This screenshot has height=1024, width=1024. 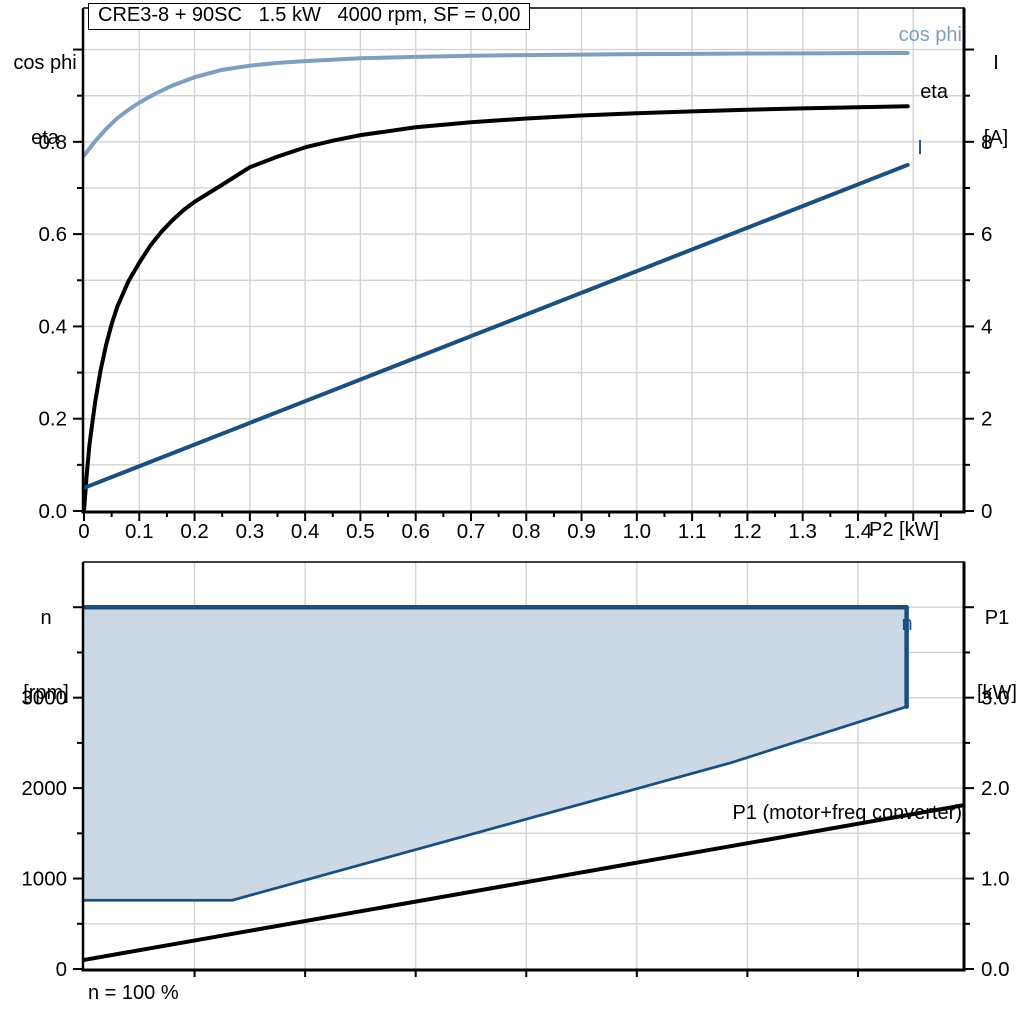 I want to click on axis-label-eta: eta, so click(x=45, y=138).